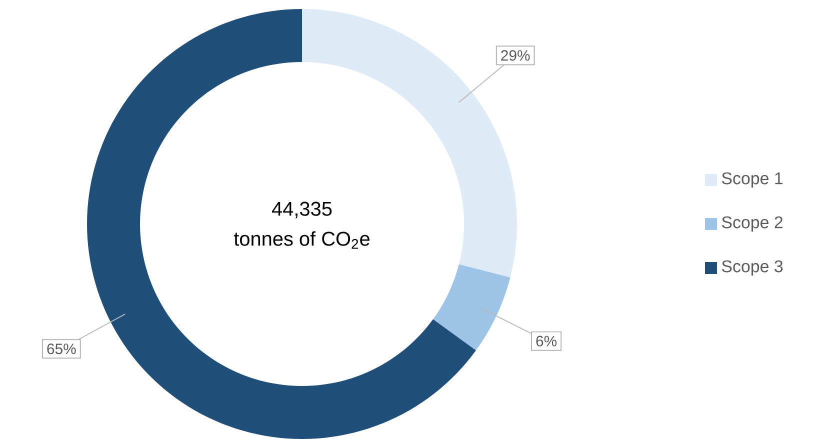  Describe the element at coordinates (546, 341) in the screenshot. I see `data-label: 6%` at that location.